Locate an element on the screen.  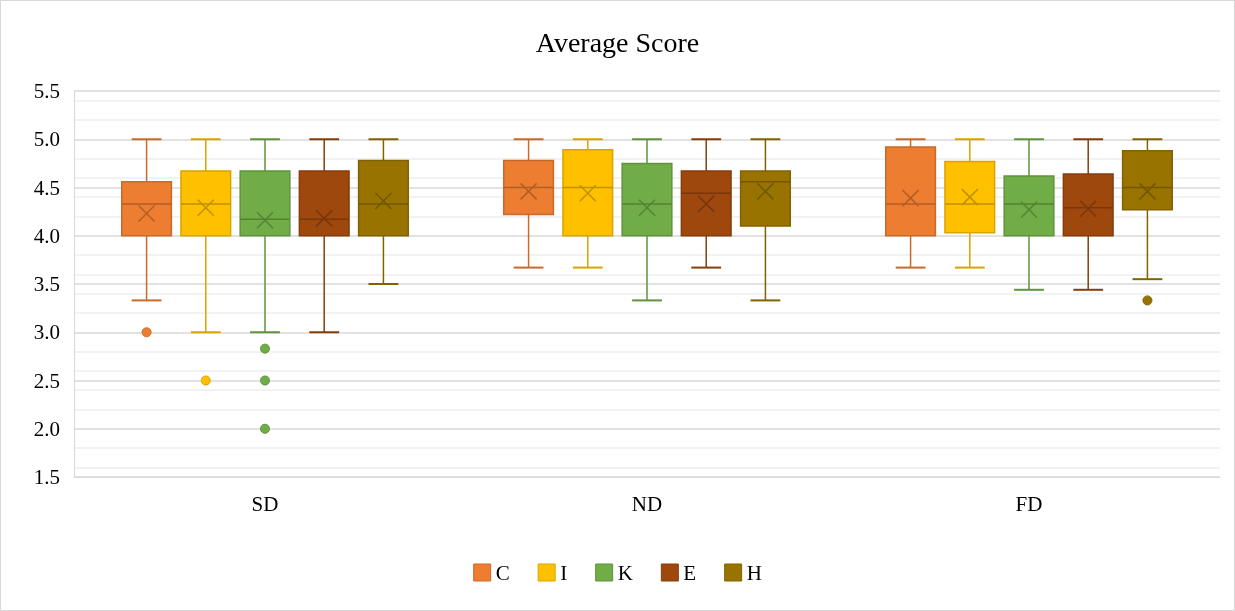
y-tick-label: 1.5 is located at coordinates (46, 477).